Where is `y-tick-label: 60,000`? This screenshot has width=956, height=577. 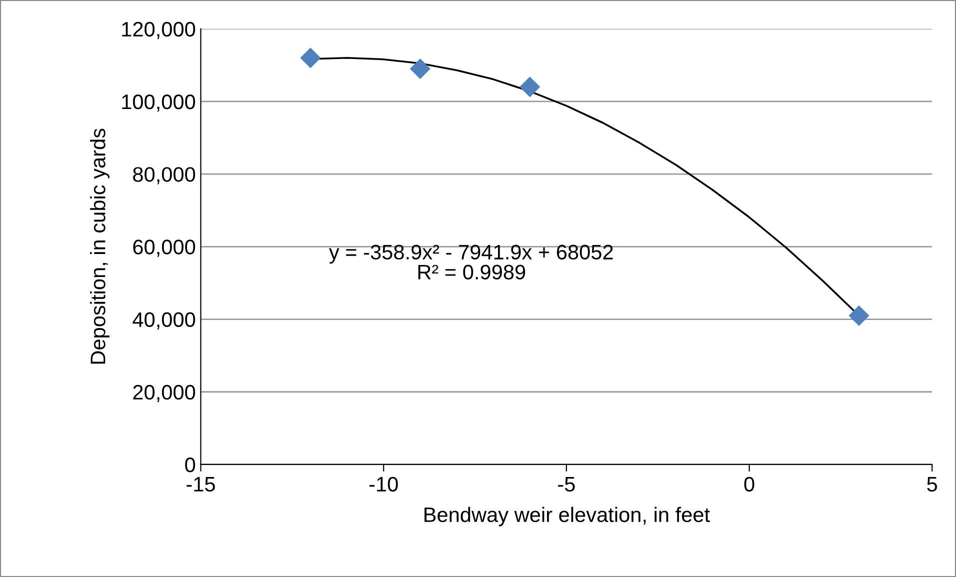
y-tick-label: 60,000 is located at coordinates (164, 248).